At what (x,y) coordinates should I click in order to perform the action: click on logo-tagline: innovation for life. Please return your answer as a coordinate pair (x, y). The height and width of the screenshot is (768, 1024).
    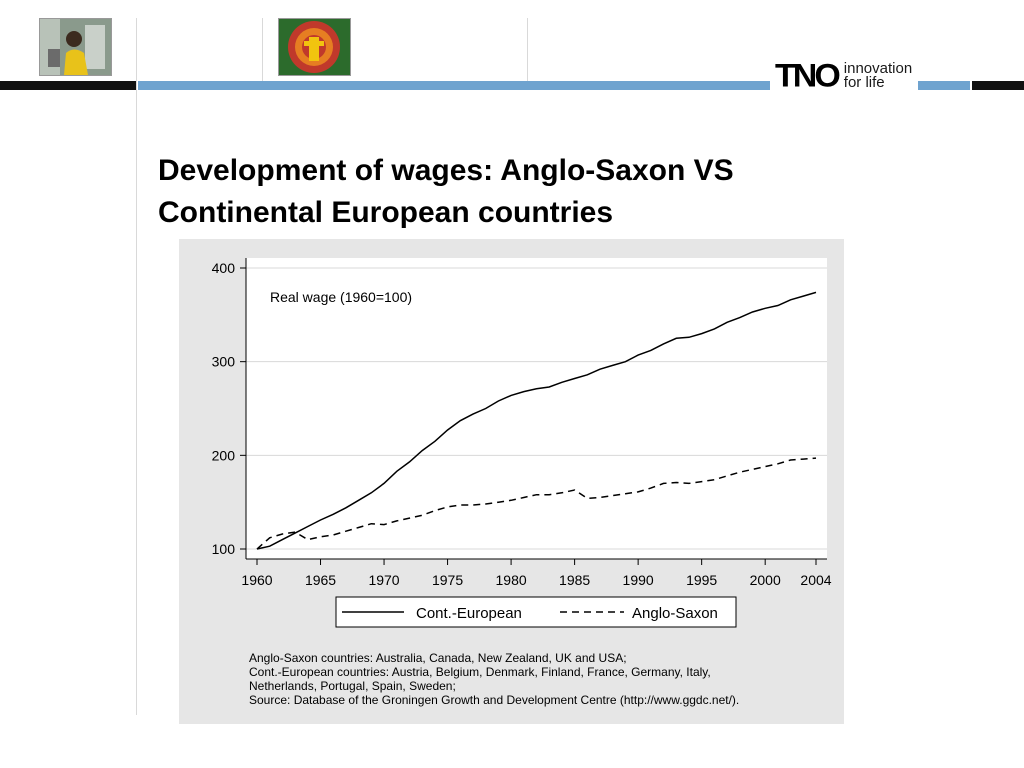
    Looking at the image, I should click on (879, 75).